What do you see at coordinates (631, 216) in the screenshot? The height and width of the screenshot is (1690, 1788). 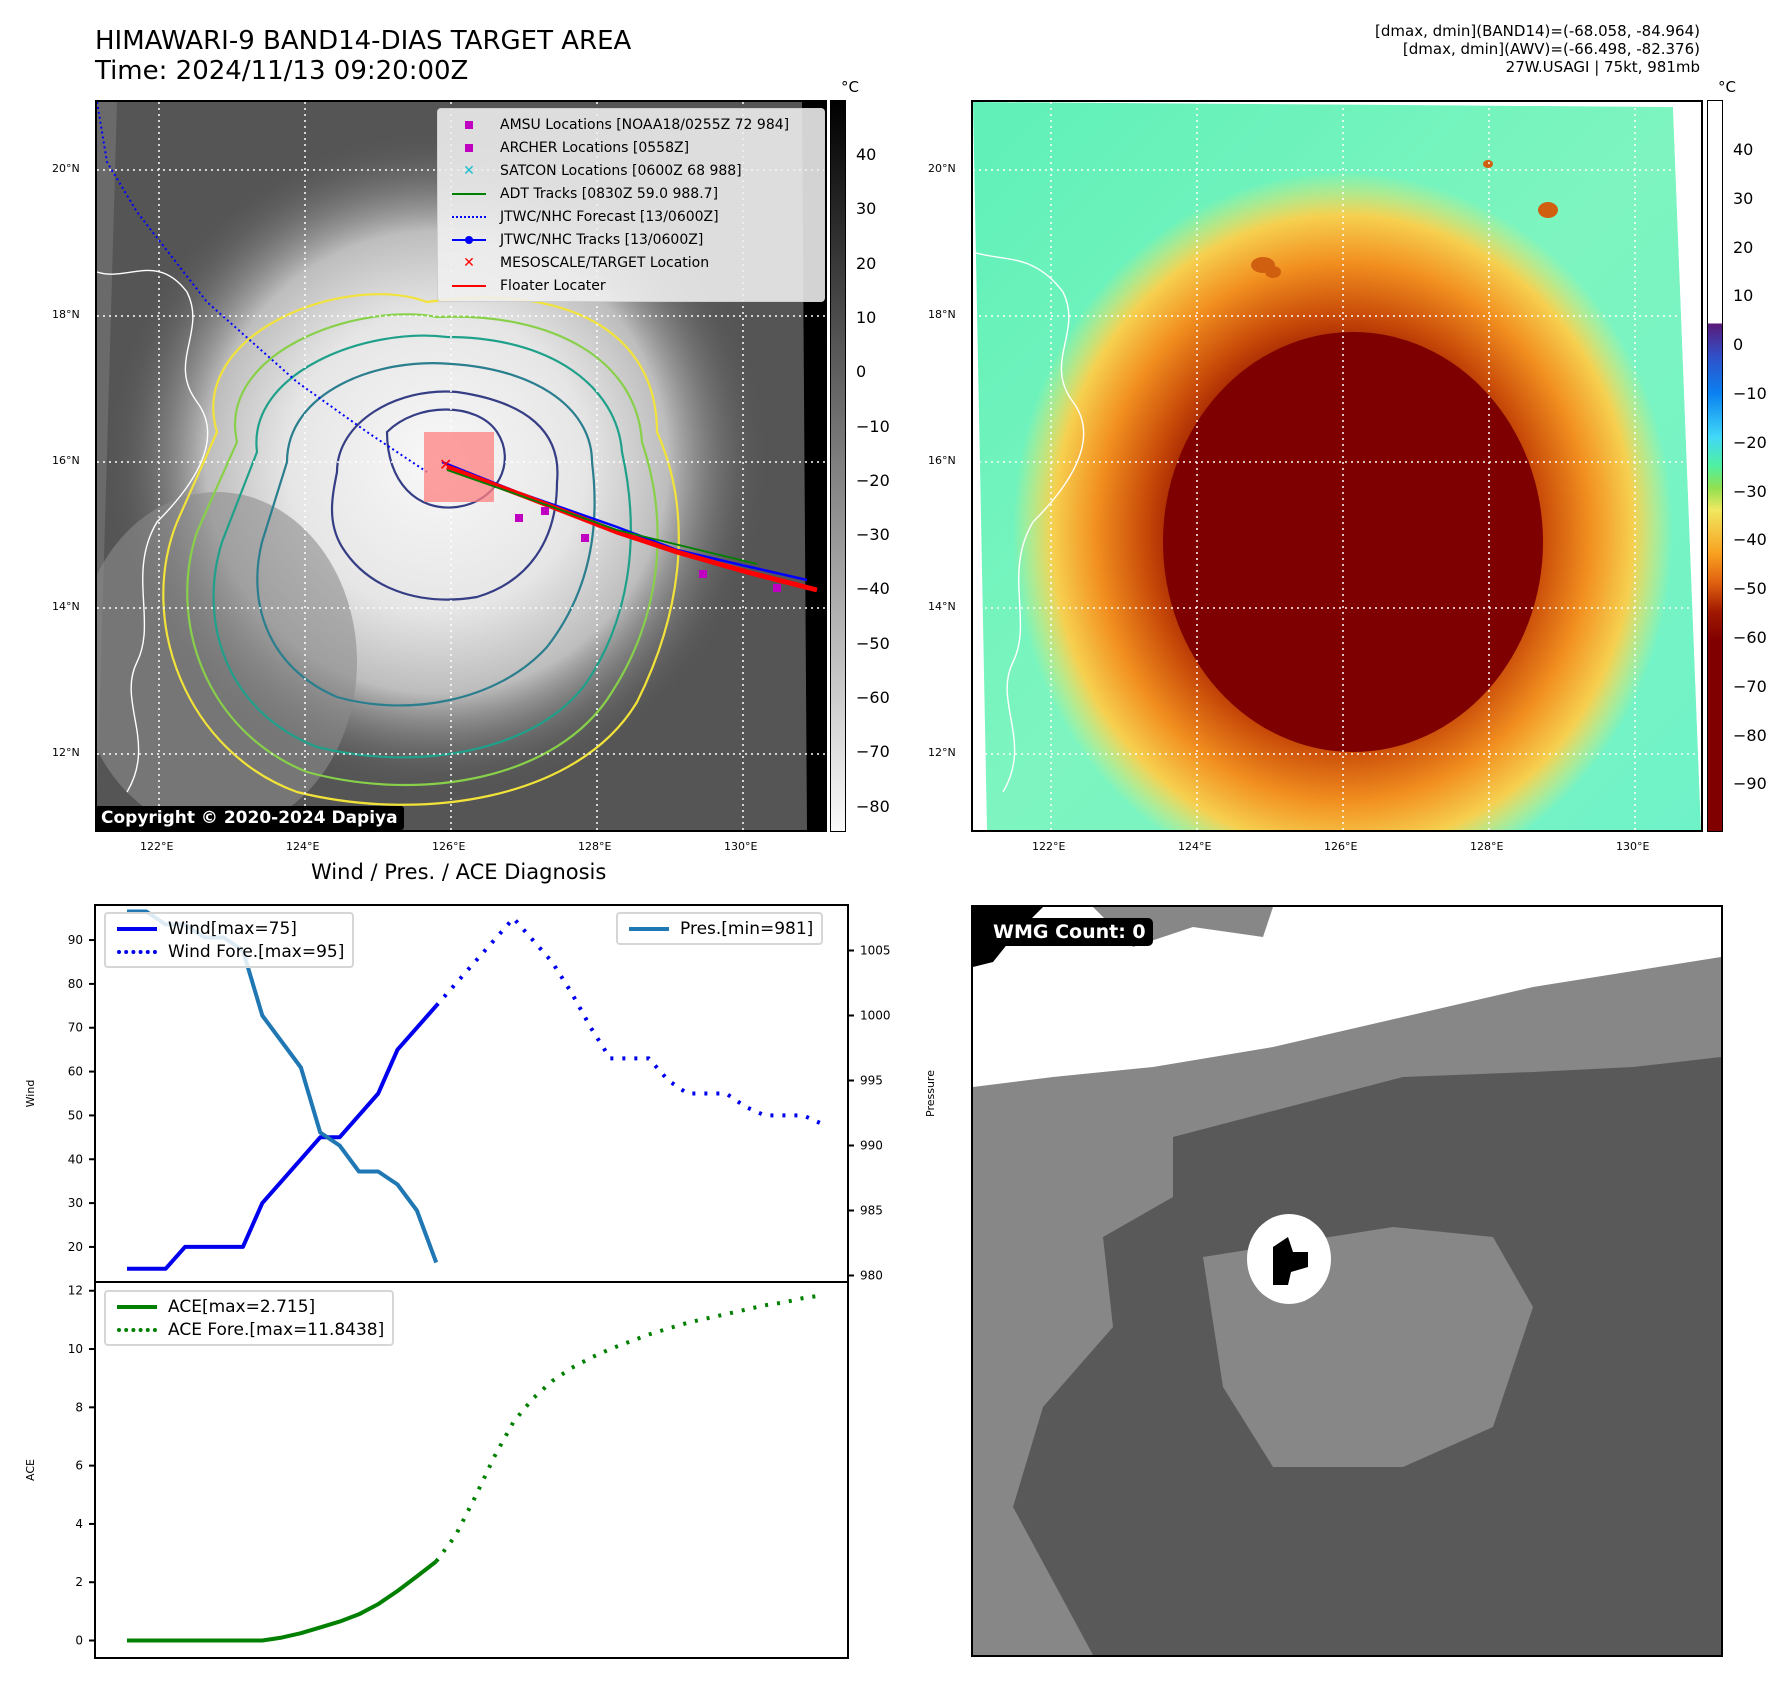 I see `legend-item: JTWC/NHC Forecast [13/0600Z]` at bounding box center [631, 216].